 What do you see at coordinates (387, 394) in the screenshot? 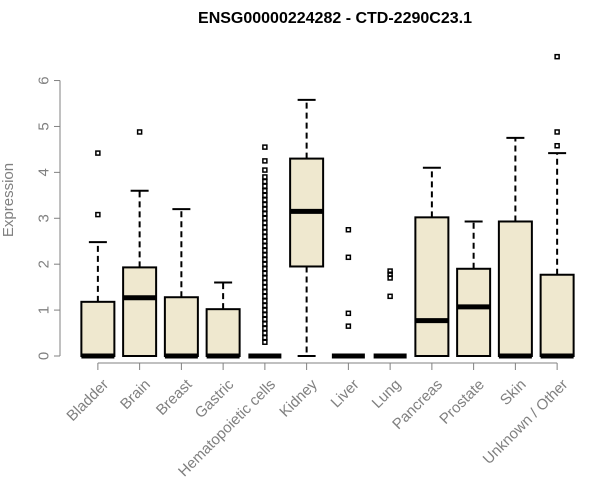
I see `x-tick-label: Lung` at bounding box center [387, 394].